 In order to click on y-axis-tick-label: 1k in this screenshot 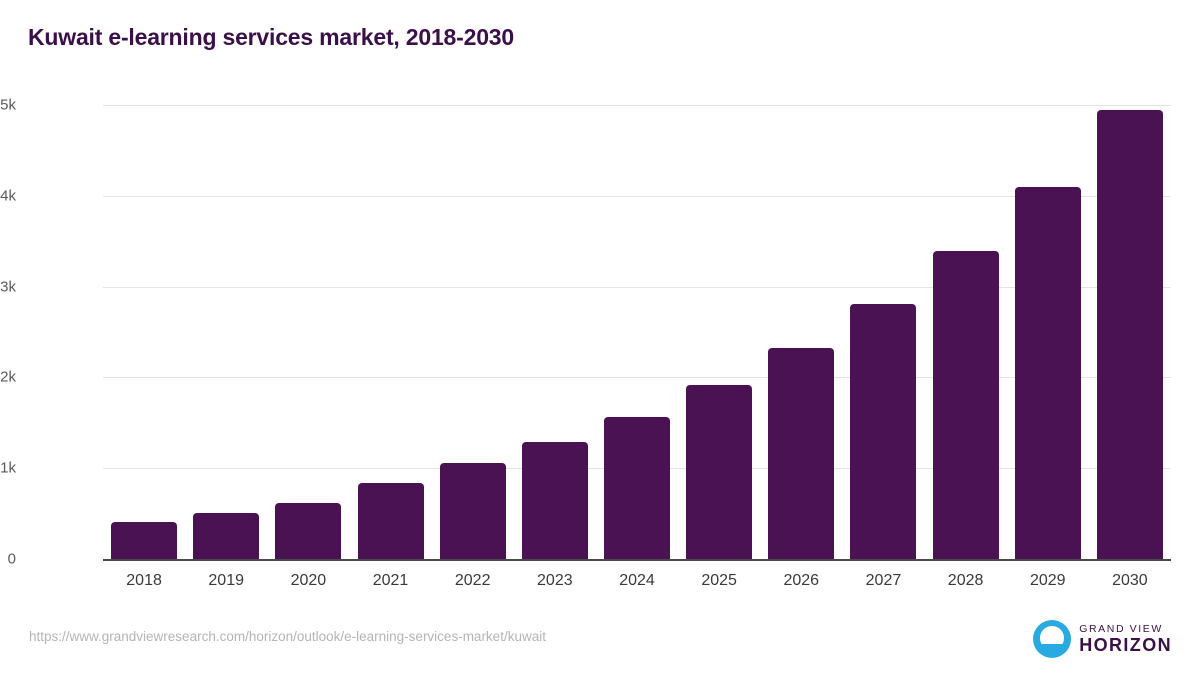, I will do `click(8, 468)`.